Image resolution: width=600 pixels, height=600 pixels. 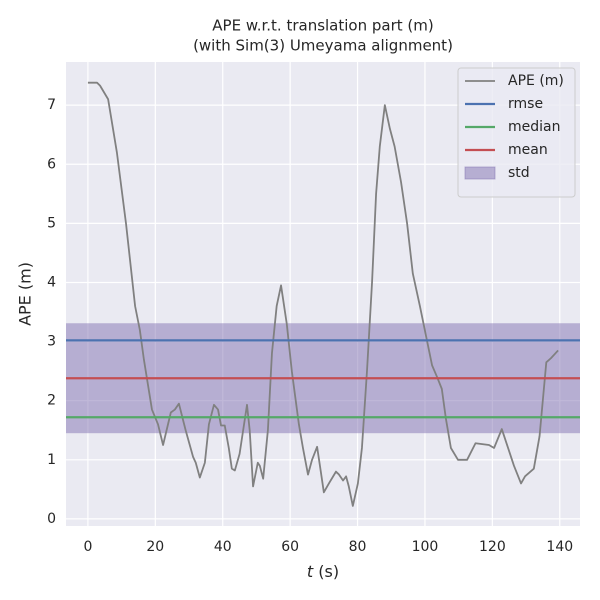 I want to click on y-tick-label: 4, so click(x=51, y=282).